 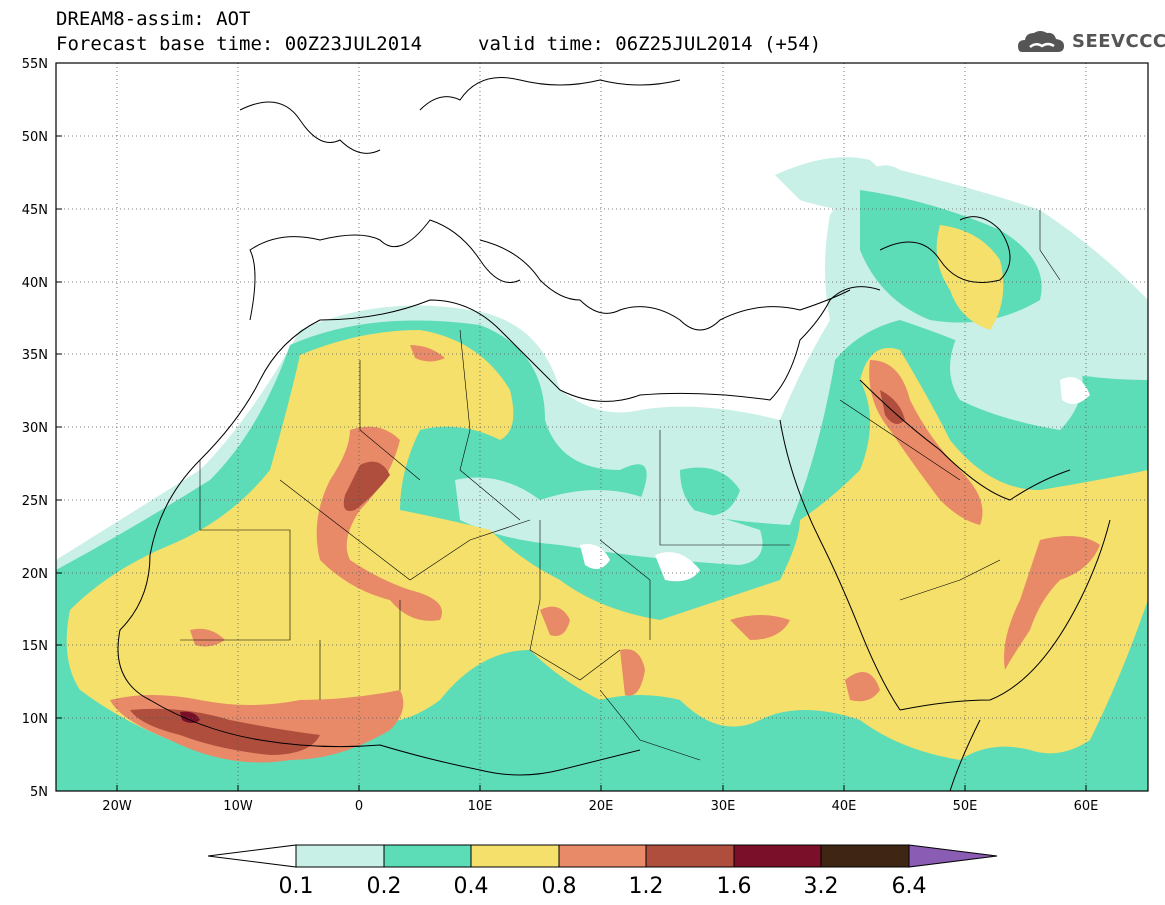 I want to click on lon-label: 30E, so click(x=723, y=806).